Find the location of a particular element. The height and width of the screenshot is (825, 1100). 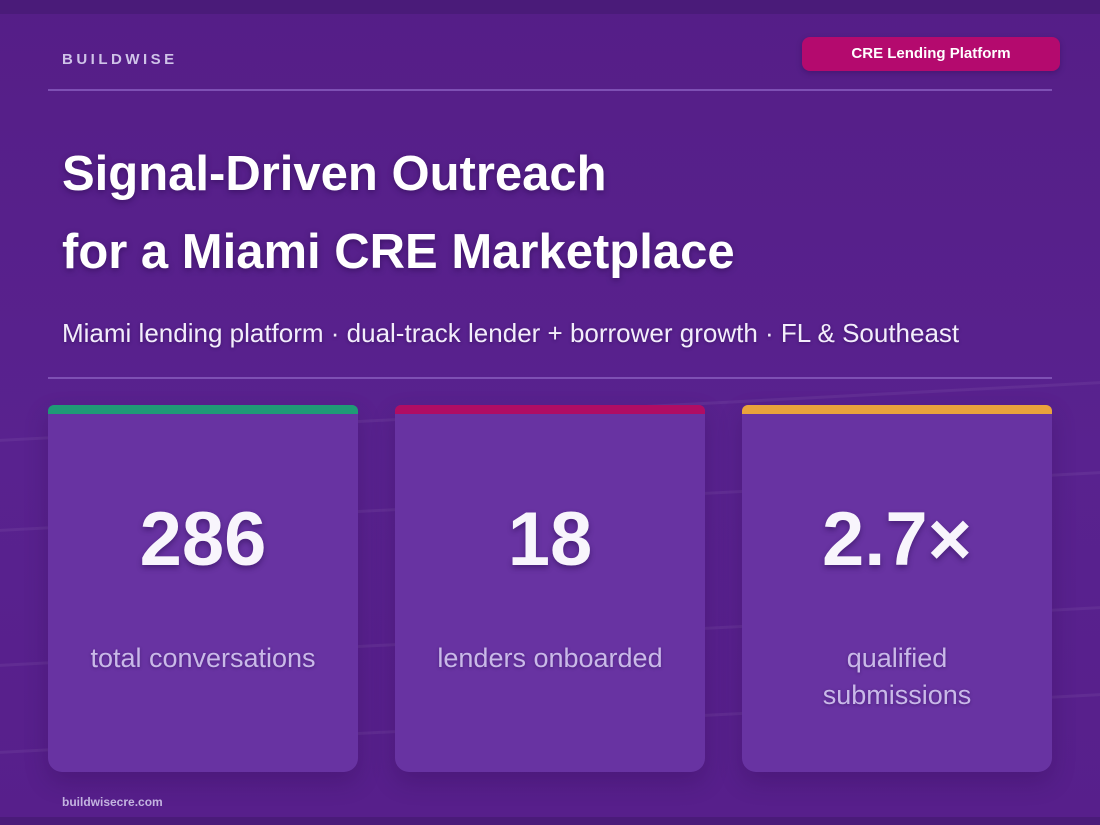

accent-bar-green is located at coordinates (203, 409).